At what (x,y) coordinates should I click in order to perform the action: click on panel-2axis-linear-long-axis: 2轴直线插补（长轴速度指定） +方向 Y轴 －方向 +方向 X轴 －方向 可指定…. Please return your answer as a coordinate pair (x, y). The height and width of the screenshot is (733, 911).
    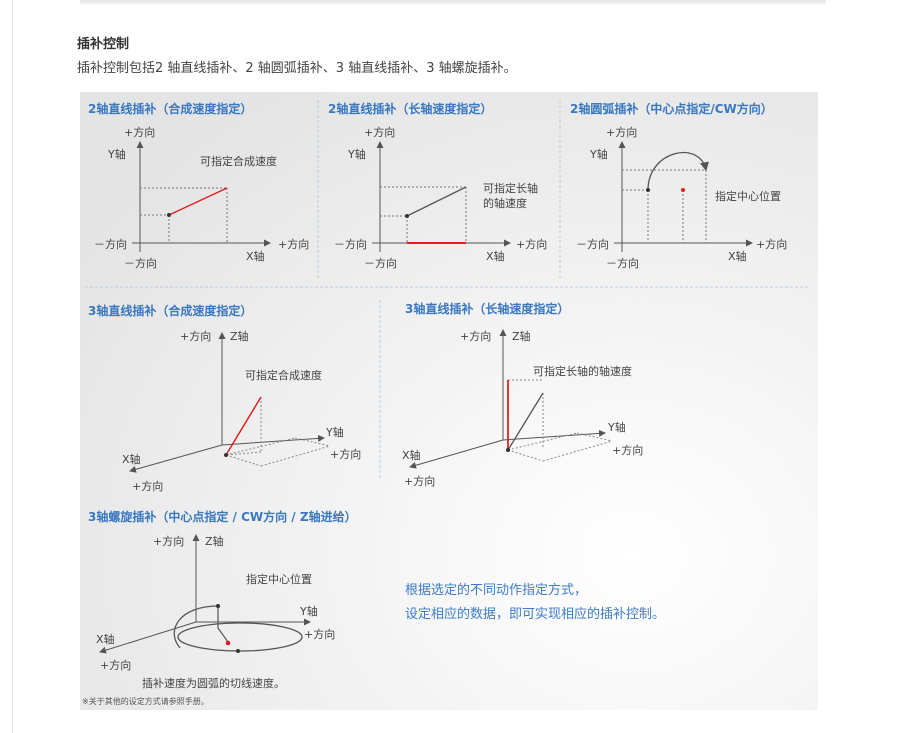
    Looking at the image, I should click on (437, 185).